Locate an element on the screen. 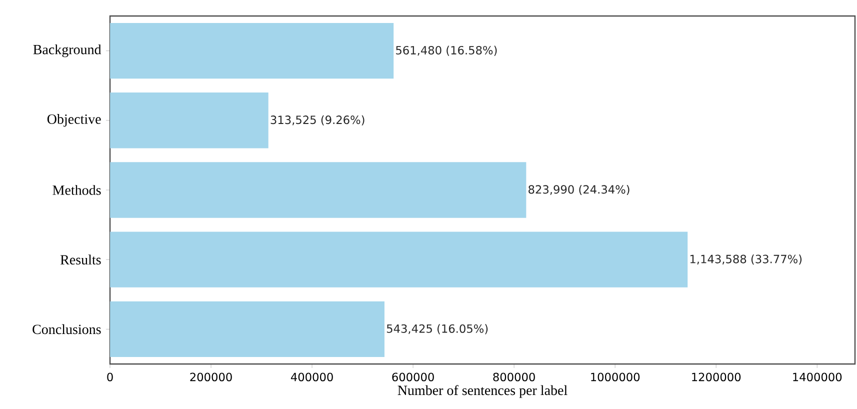 The width and height of the screenshot is (857, 409). x-tick-label: 600000 is located at coordinates (413, 377).